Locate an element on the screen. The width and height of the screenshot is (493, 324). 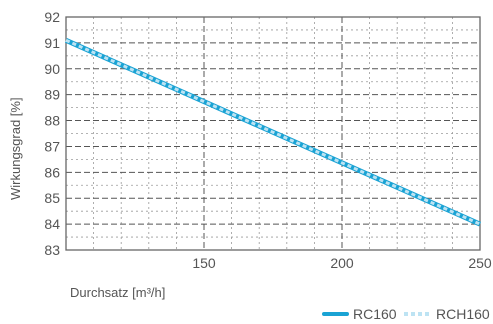
y-axis-label: Wirkungsgrad [%] is located at coordinates (15, 148).